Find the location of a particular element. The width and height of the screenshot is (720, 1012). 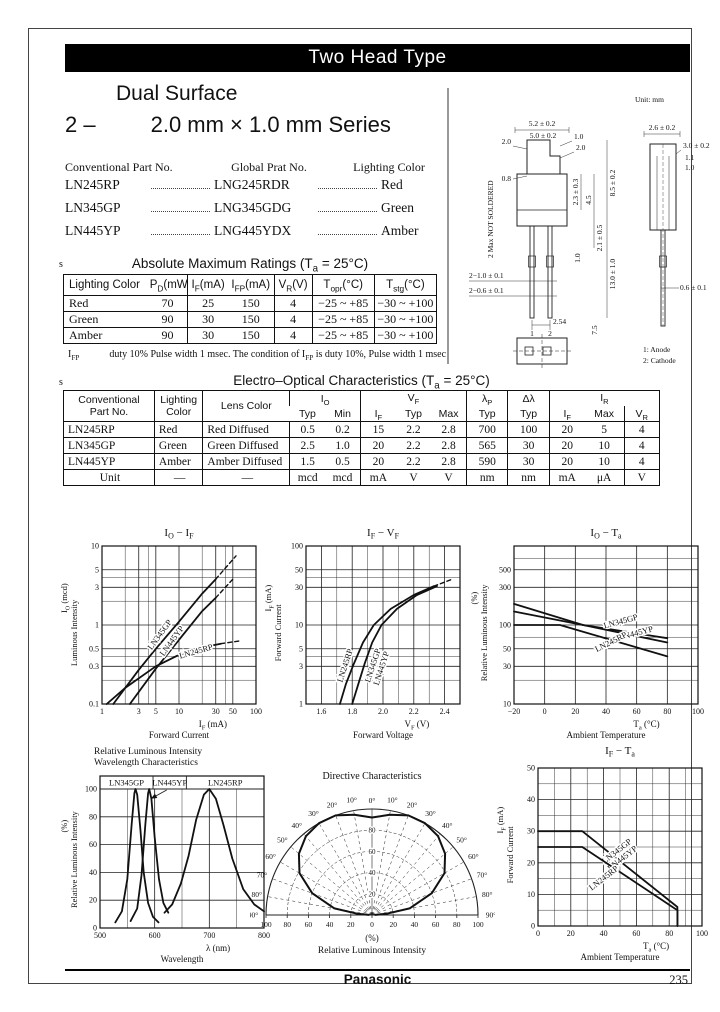

subtitle: Dual Surface is located at coordinates (177, 93).